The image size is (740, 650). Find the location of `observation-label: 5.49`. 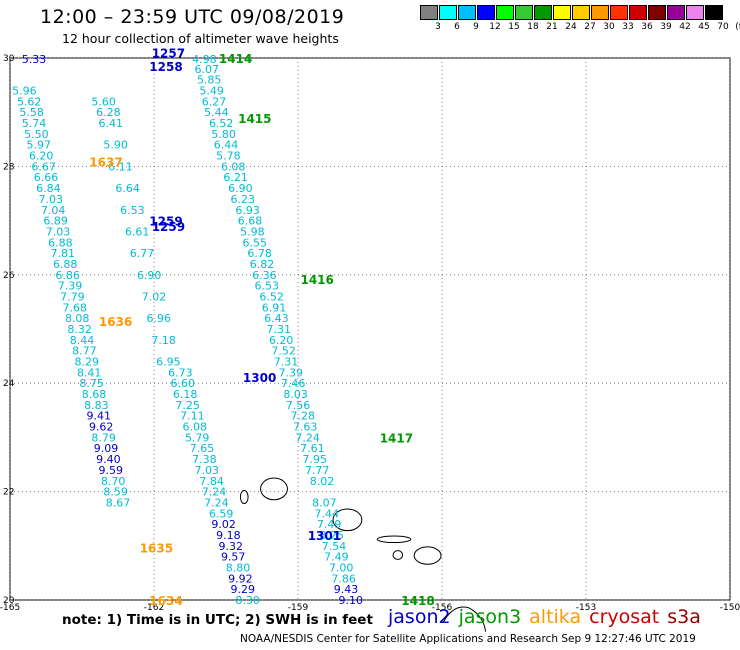

observation-label: 5.49 is located at coordinates (211, 91).